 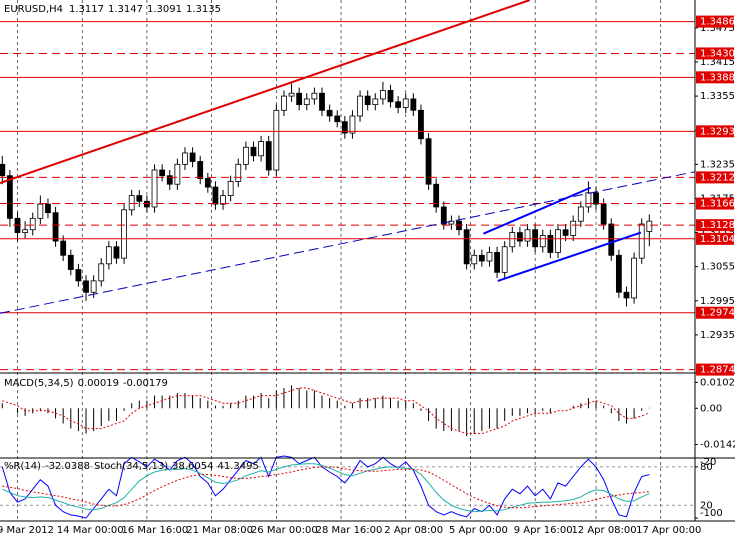 I want to click on level-label: 1.3388, so click(x=717, y=77).